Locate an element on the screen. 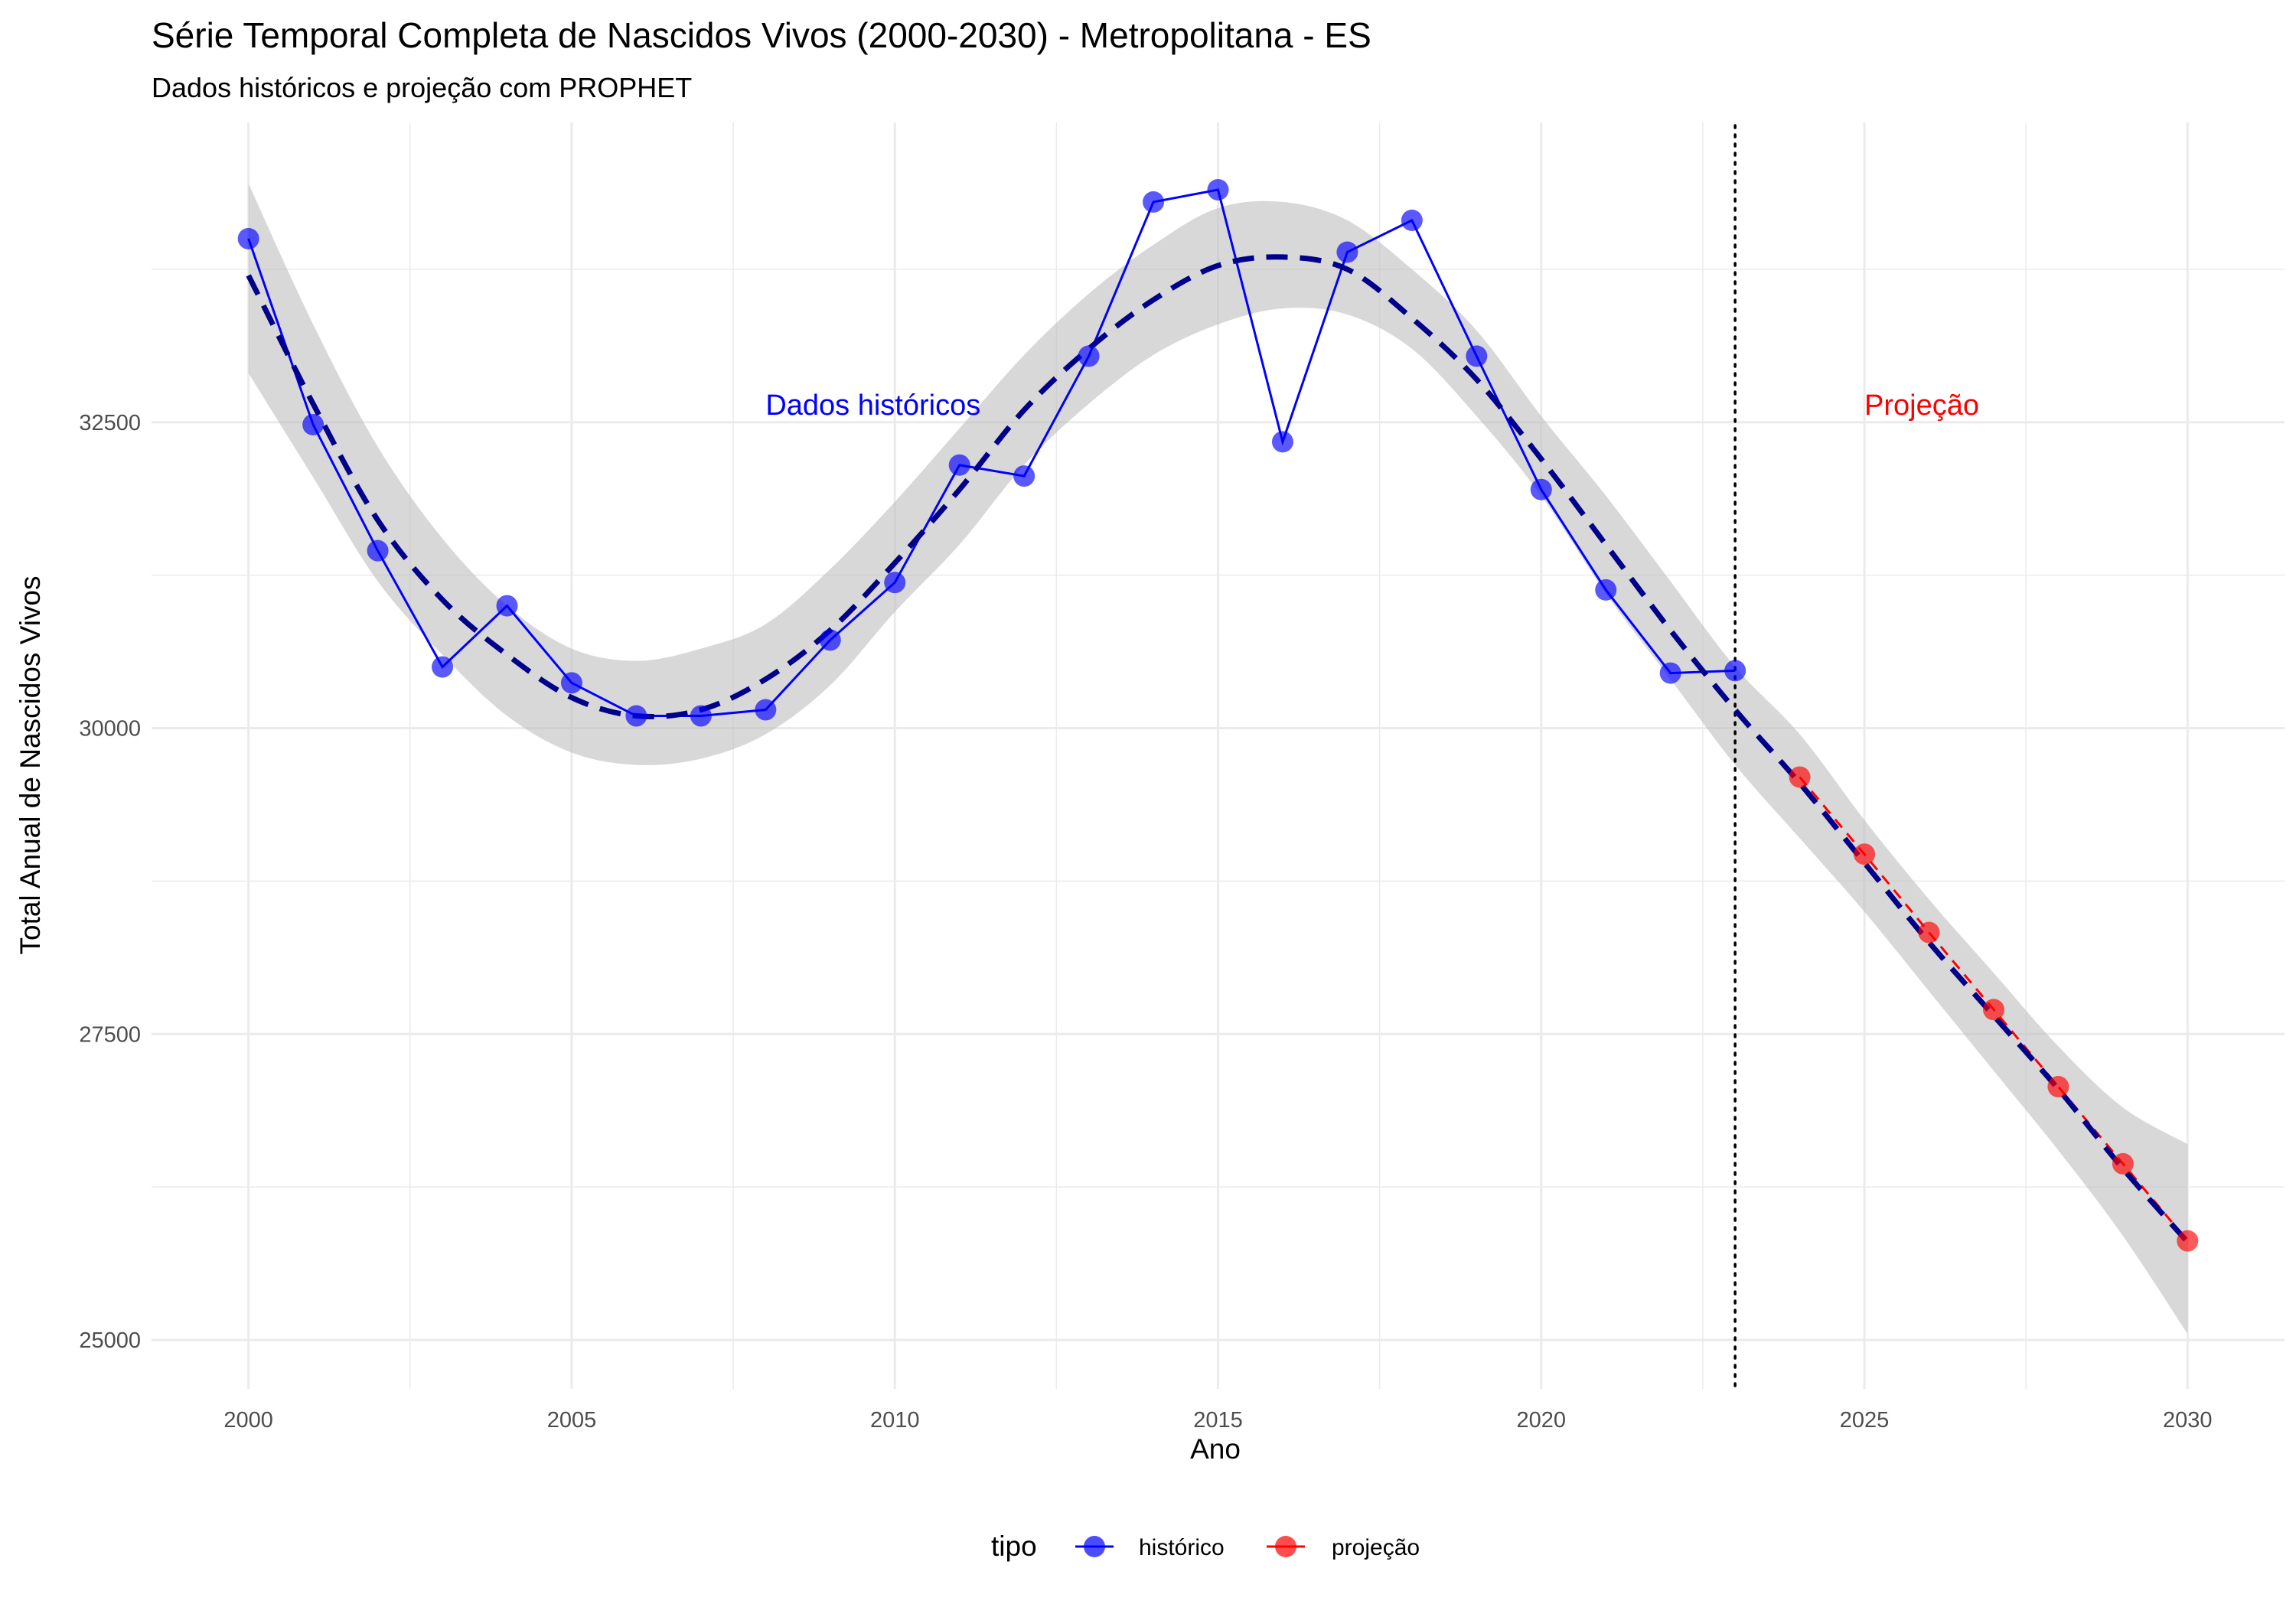 The width and height of the screenshot is (2296, 1607). y-tick-label: 30000 is located at coordinates (110, 729).